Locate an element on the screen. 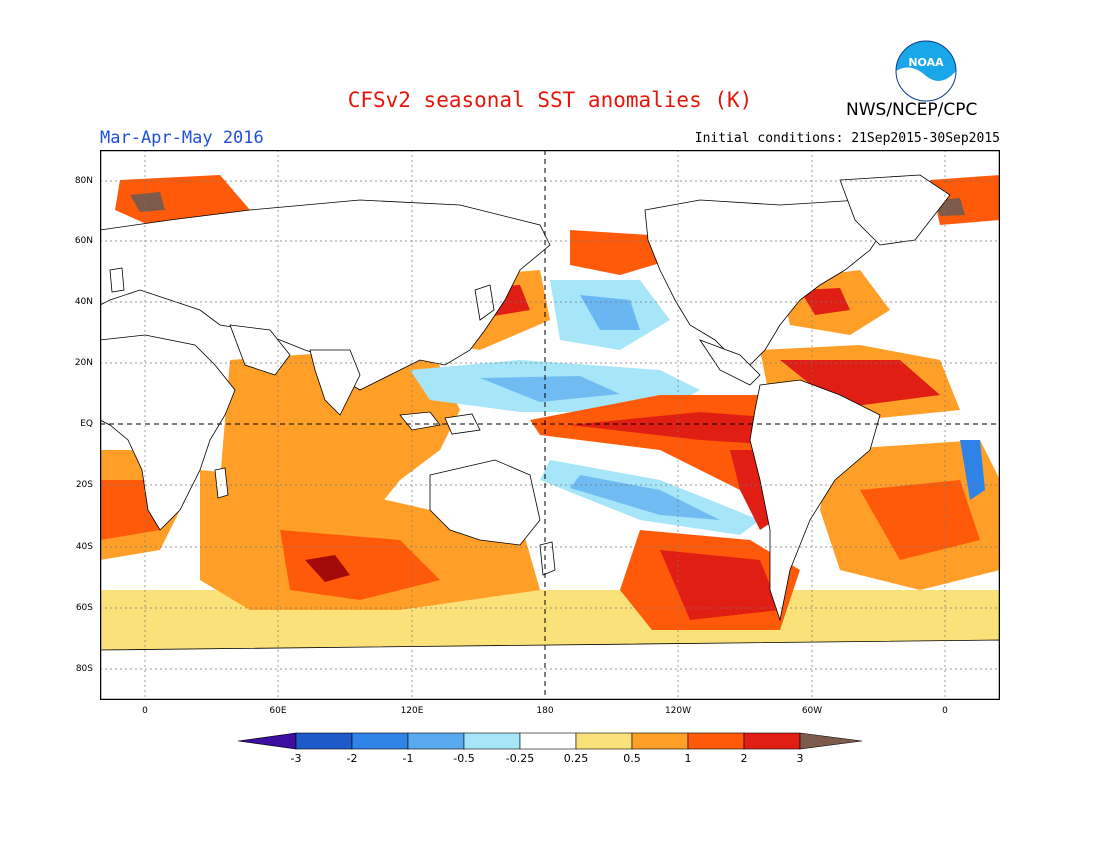 This screenshot has height=850, width=1100. lon-label-120e: 120E is located at coordinates (412, 711).